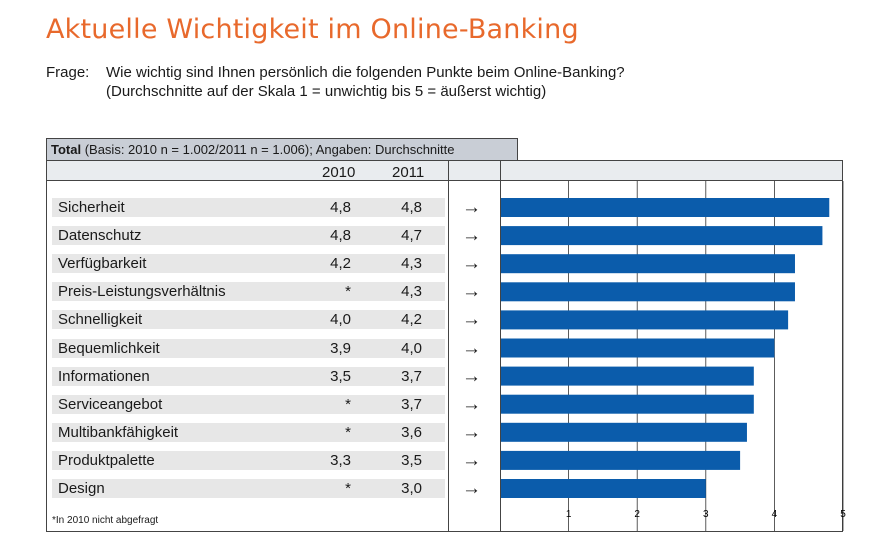 The image size is (890, 560). Describe the element at coordinates (340, 376) in the screenshot. I see `value-2010: 3,5` at that location.